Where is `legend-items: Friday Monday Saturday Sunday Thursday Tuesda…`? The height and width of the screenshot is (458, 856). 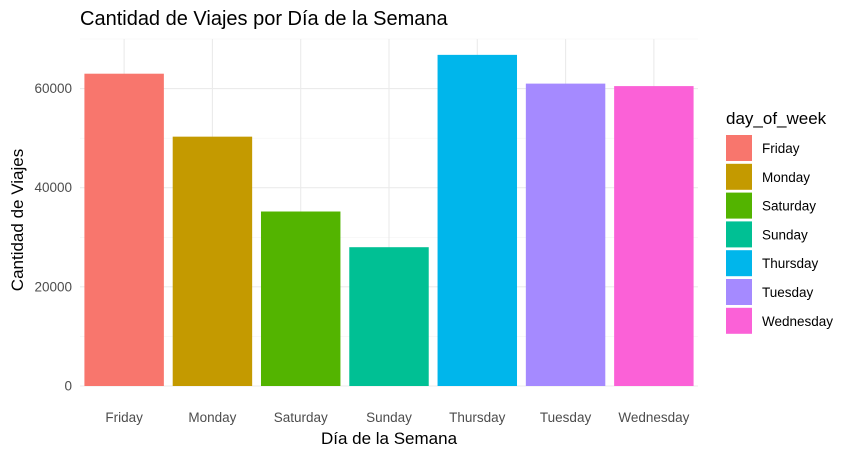
legend-items: Friday Monday Saturday Sunday Thursday Tuesda… is located at coordinates (779, 234).